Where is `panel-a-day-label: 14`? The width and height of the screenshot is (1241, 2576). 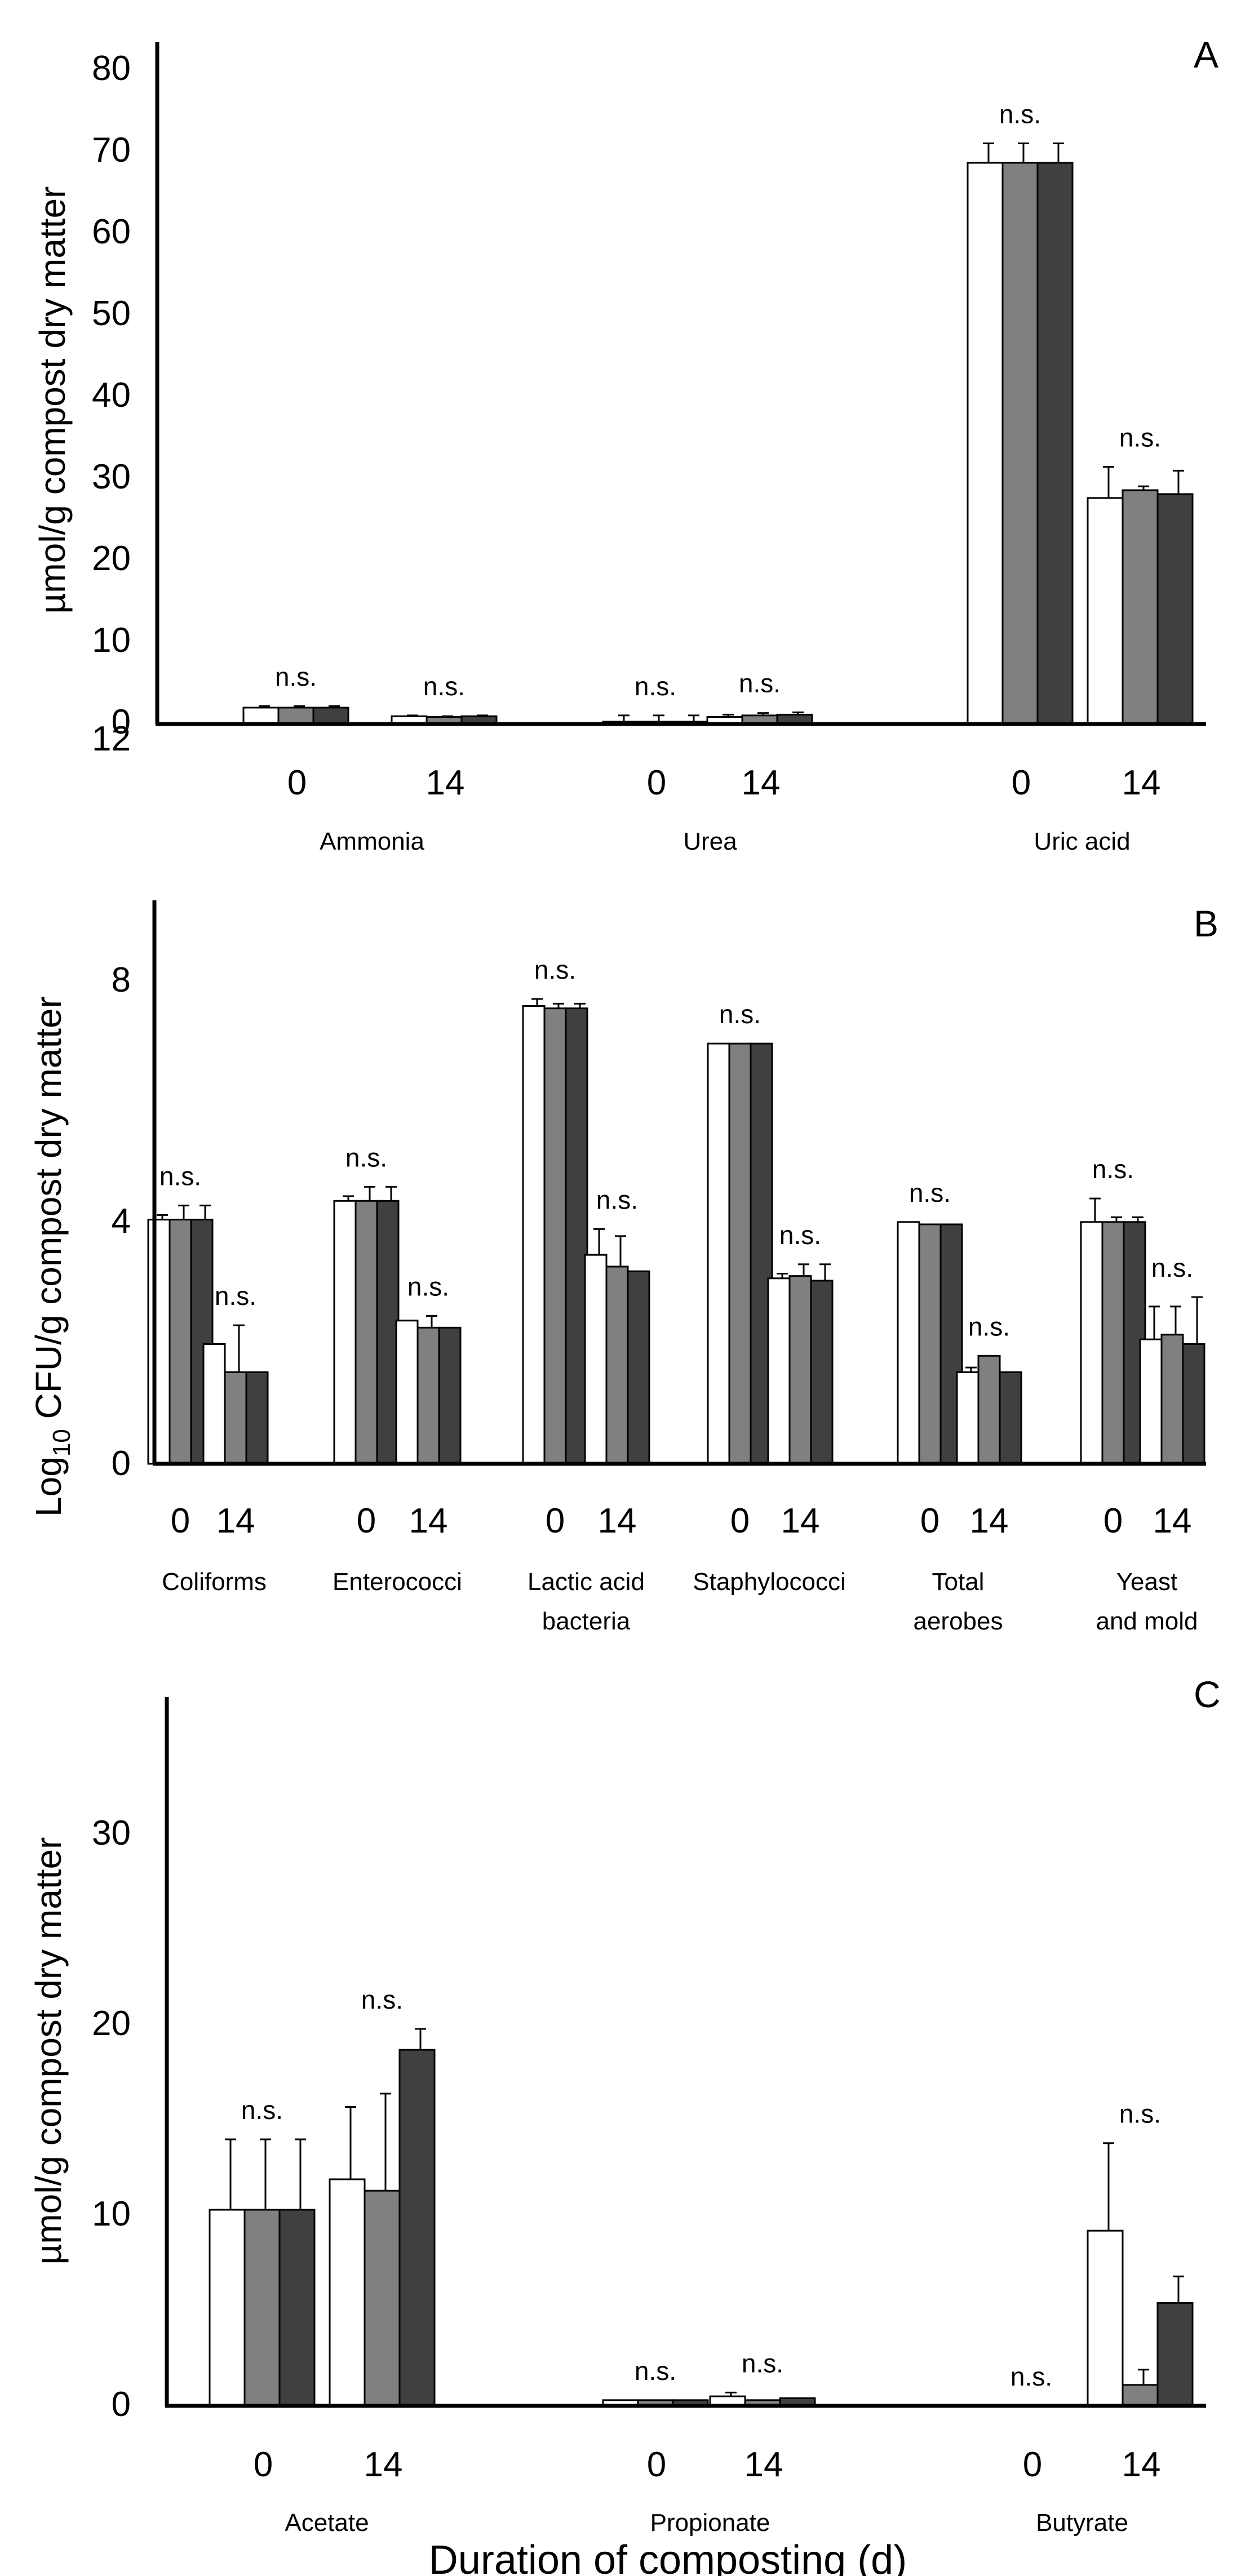
panel-a-day-label: 14 is located at coordinates (445, 782).